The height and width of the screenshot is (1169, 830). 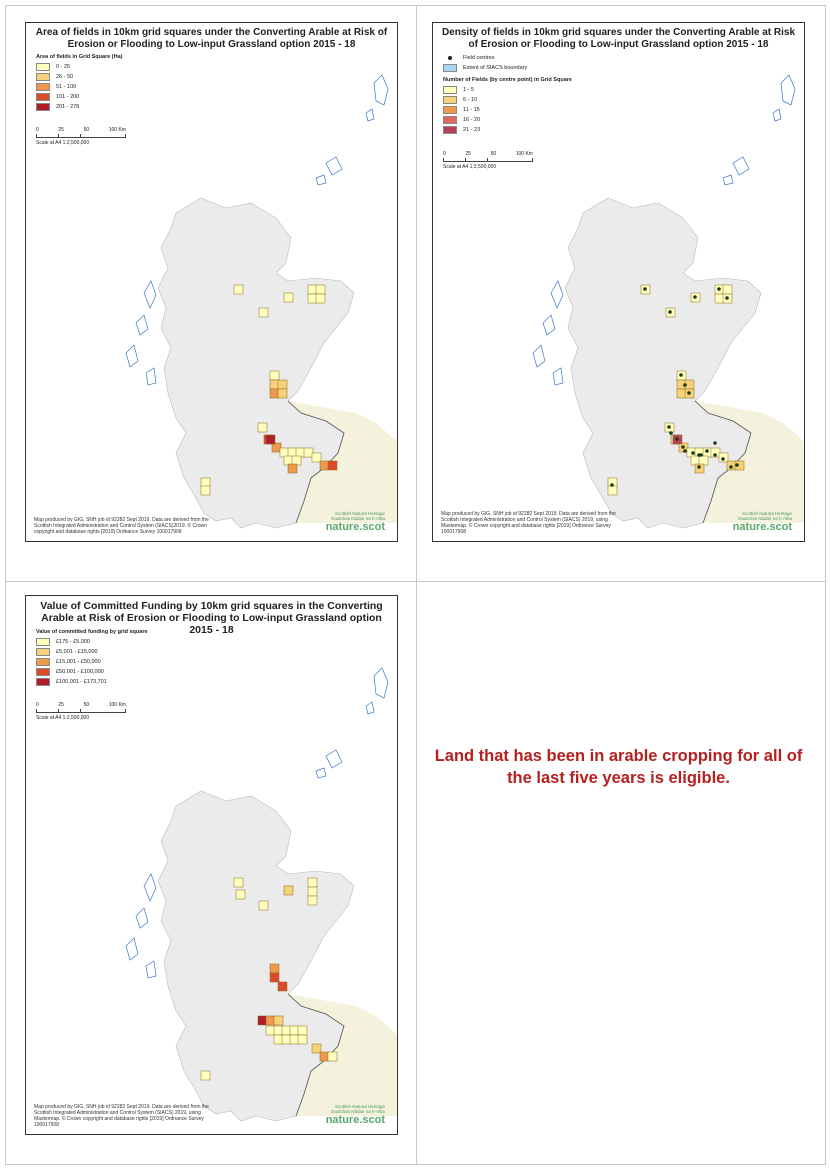 I want to click on scale-line, so click(x=81, y=711).